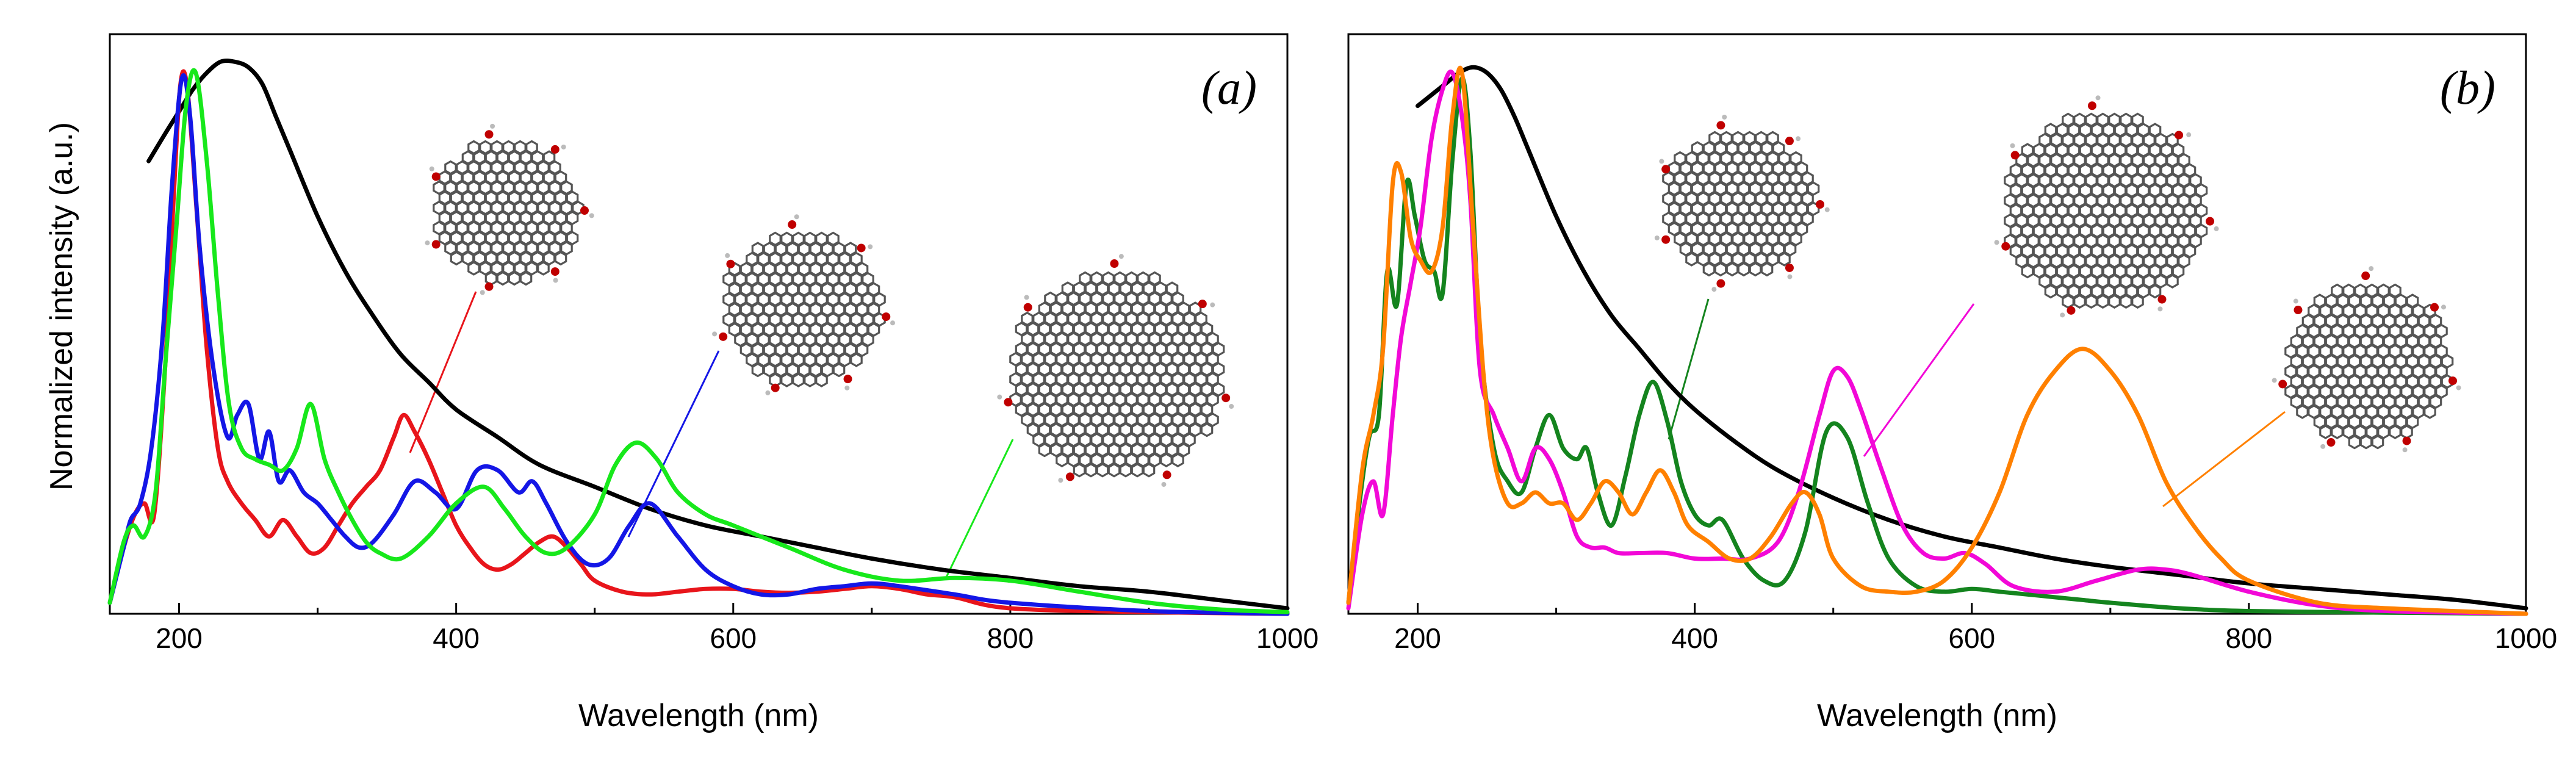 The height and width of the screenshot is (759, 2576). I want to click on molecule-icon-gqd-small, so click(509, 209).